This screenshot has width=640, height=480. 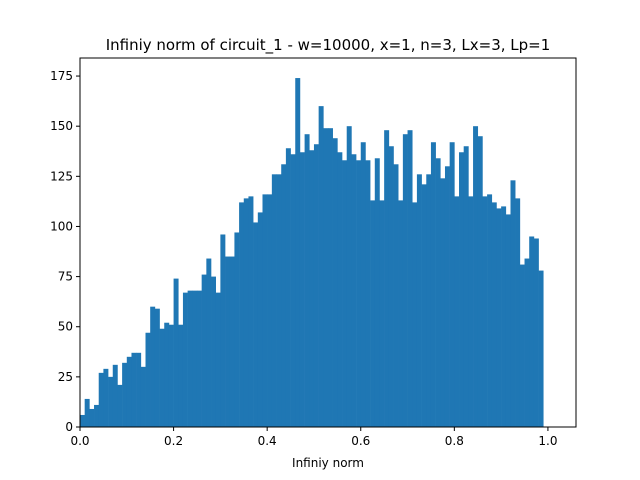 What do you see at coordinates (313, 437) in the screenshot?
I see `x-axis: 0.0 0.2 0.4 0.6 0.8 1.0` at bounding box center [313, 437].